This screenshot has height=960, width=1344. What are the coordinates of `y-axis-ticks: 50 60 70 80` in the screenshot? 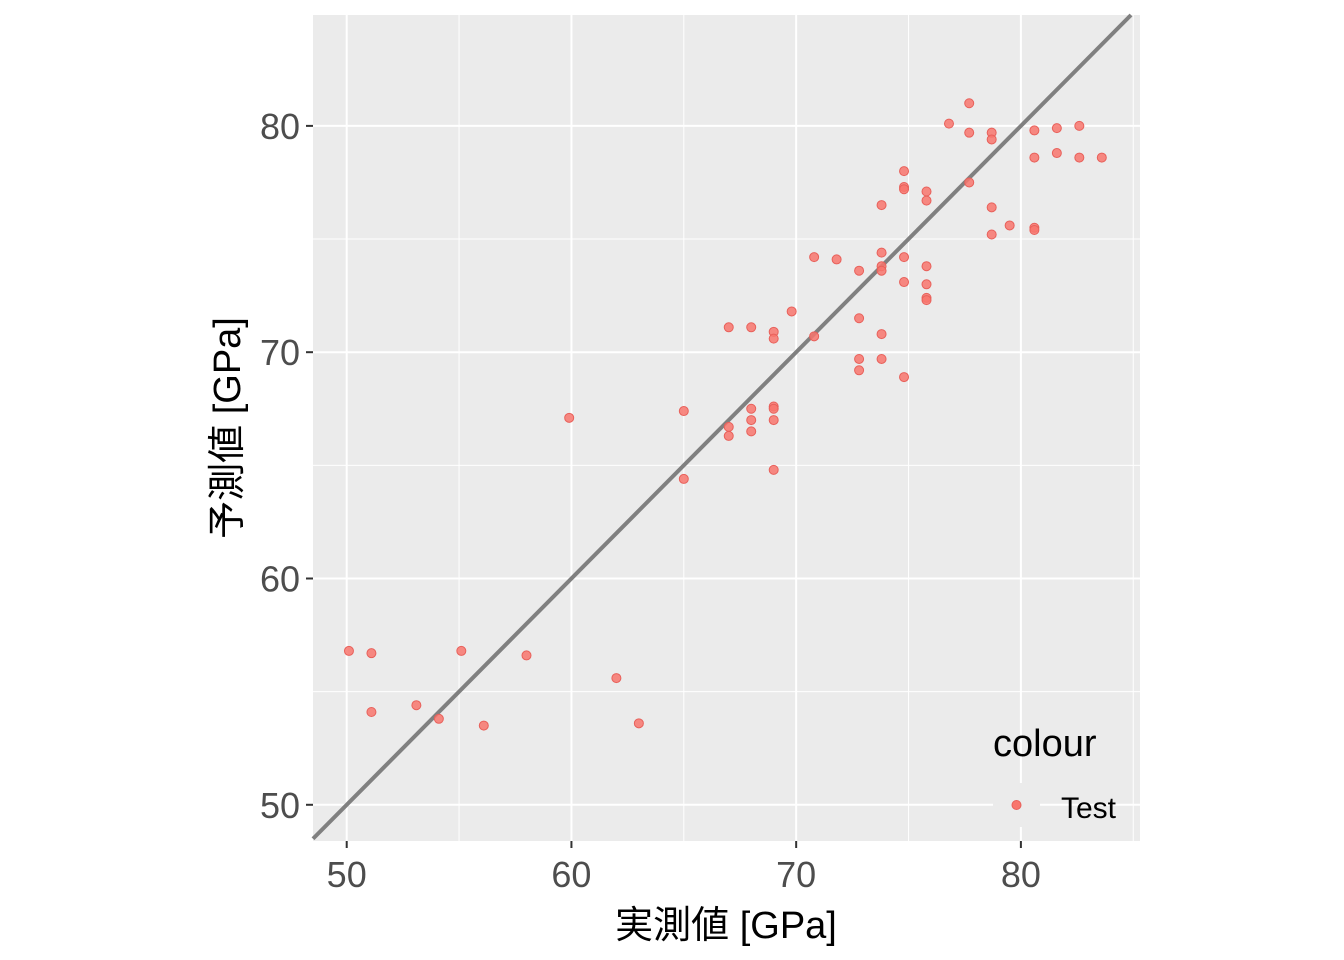 It's located at (286, 466).